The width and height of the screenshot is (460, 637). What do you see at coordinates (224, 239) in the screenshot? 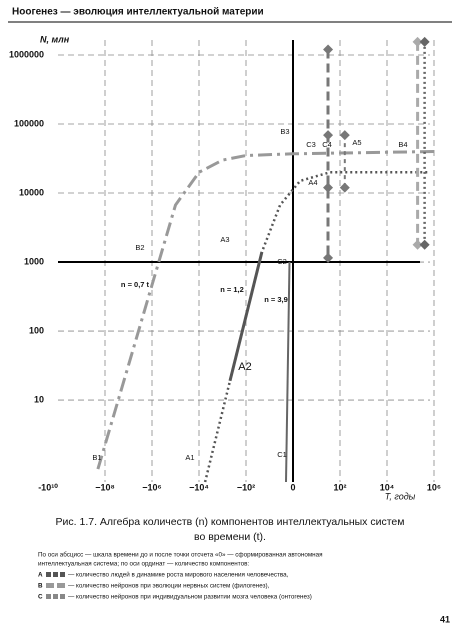
I see `annotation: A3` at bounding box center [224, 239].